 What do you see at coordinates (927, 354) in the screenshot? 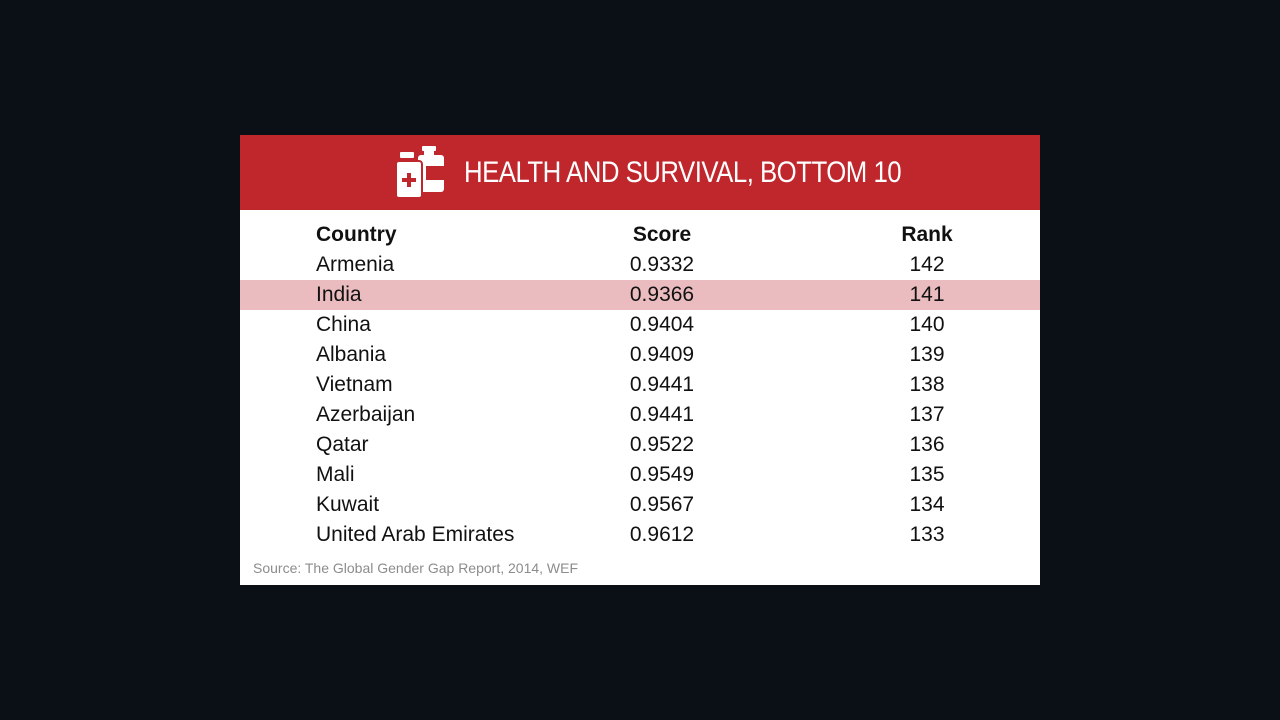
I see `rank-cell: 139` at bounding box center [927, 354].